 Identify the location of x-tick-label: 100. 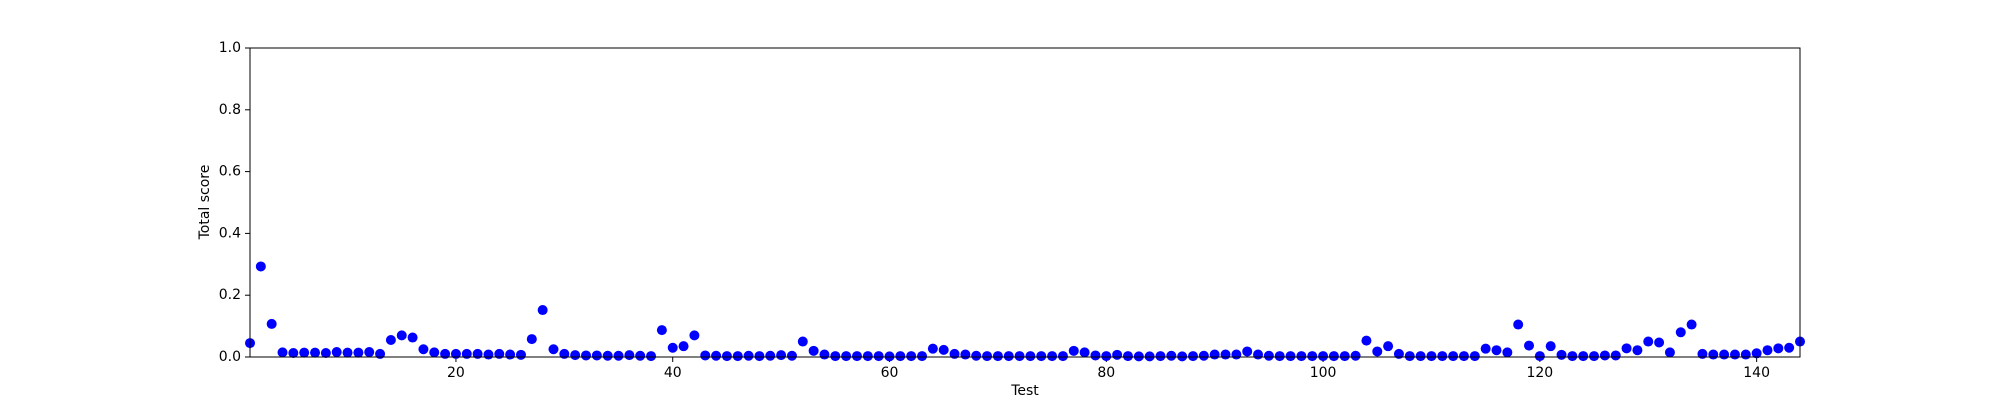
(1323, 373).